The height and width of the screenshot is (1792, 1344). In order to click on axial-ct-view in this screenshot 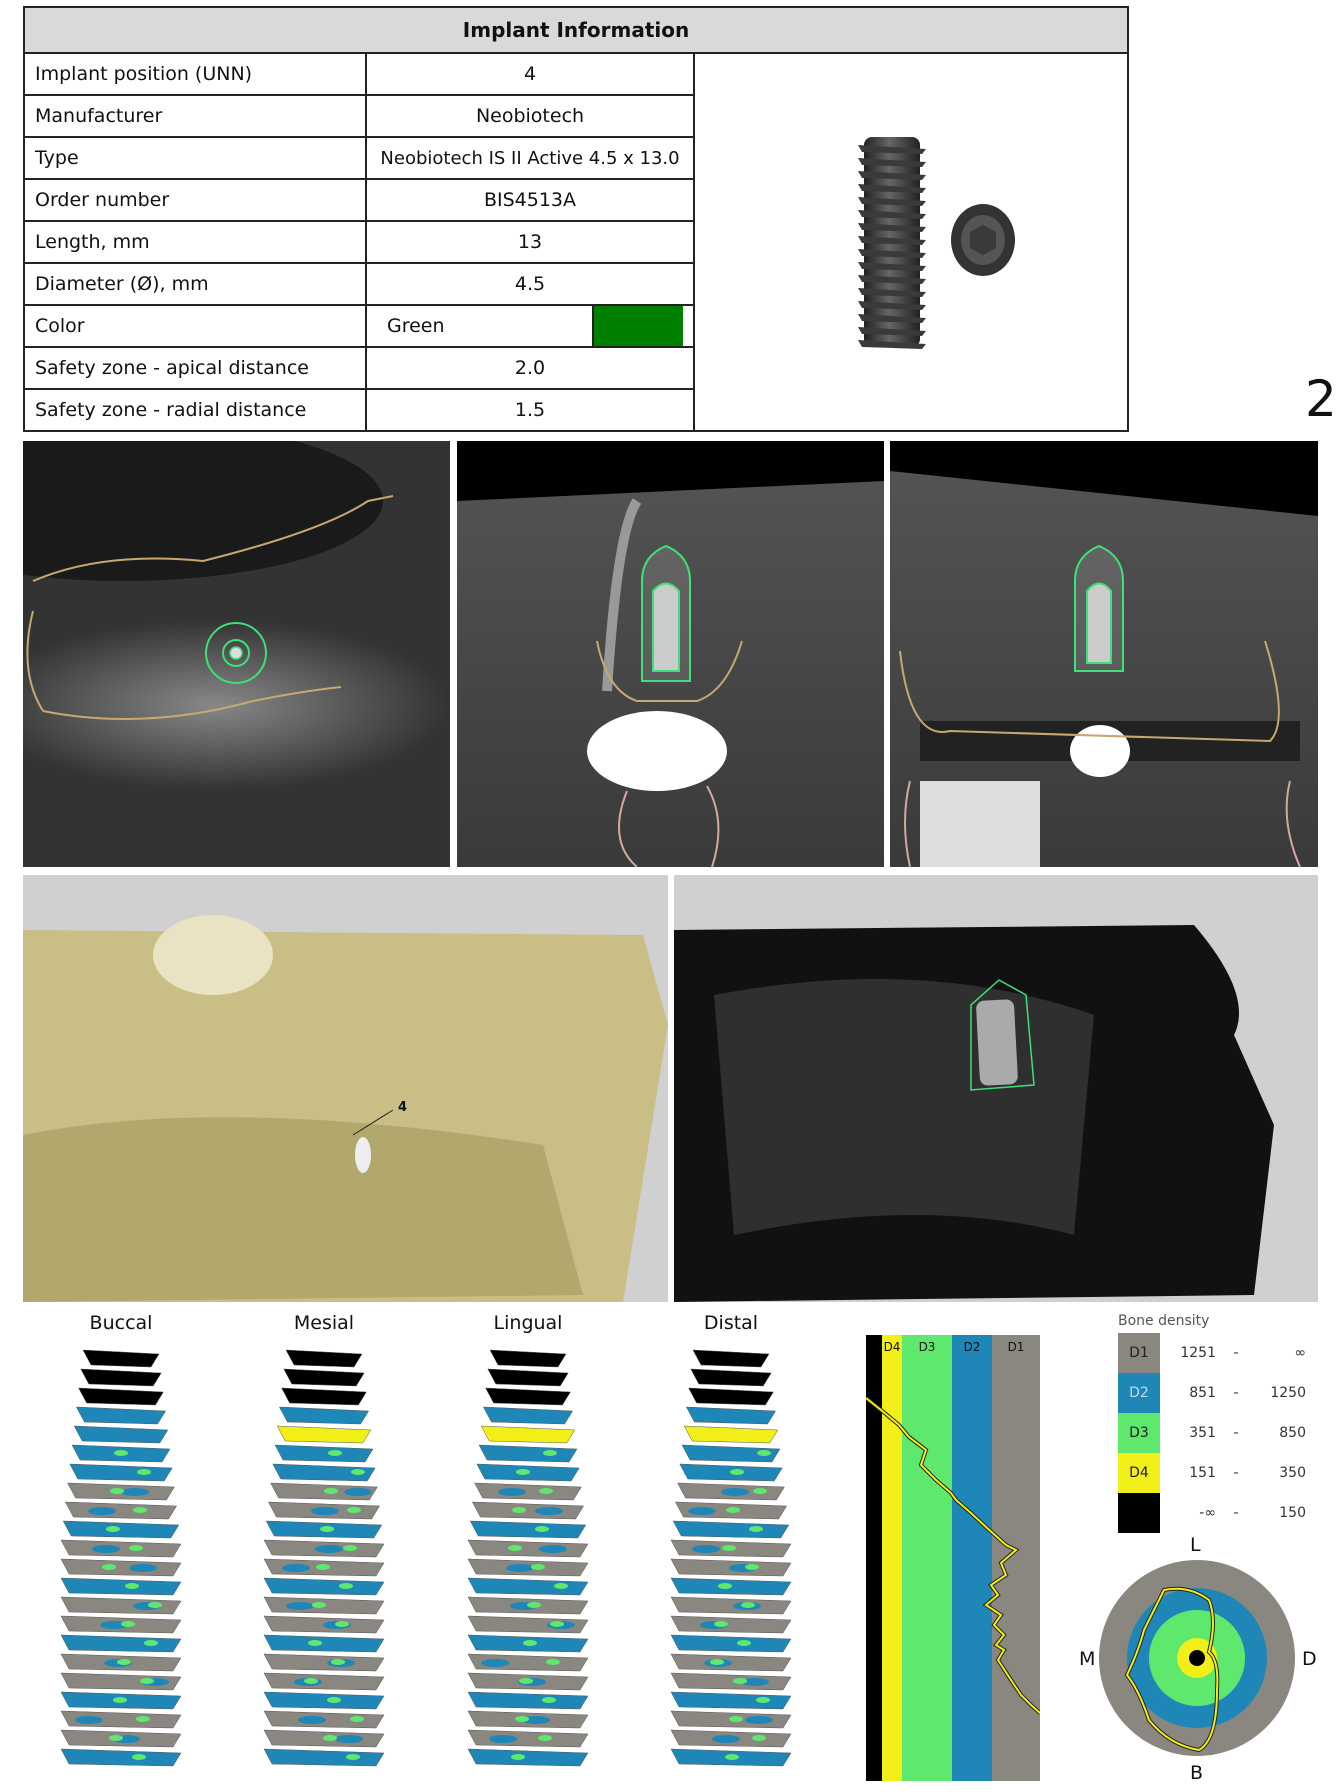, I will do `click(236, 654)`.